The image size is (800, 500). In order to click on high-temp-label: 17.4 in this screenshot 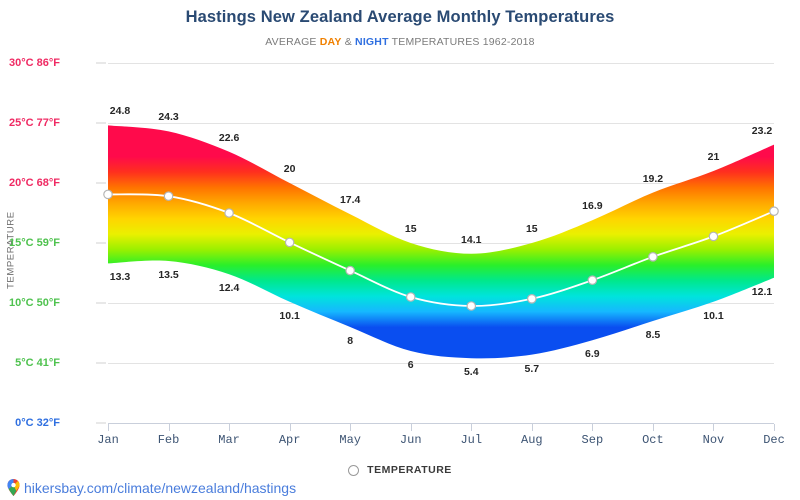, I will do `click(350, 200)`.